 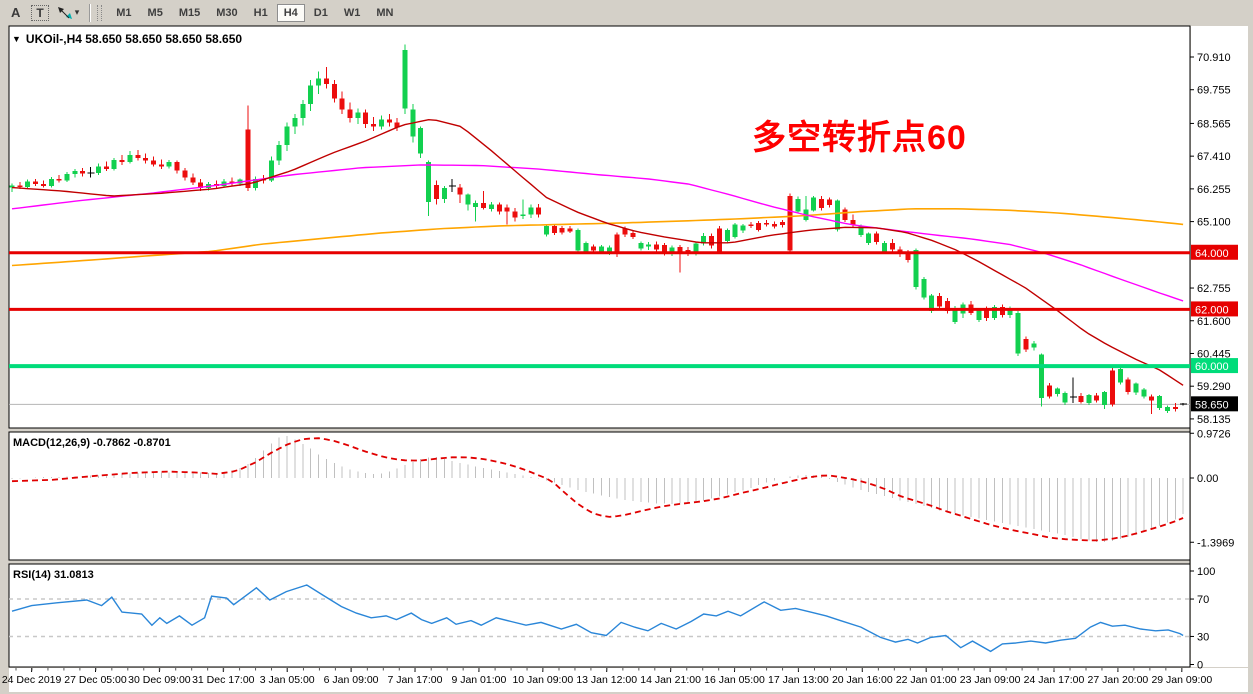 What do you see at coordinates (1200, 666) in the screenshot?
I see `rsi-tick-label: 0` at bounding box center [1200, 666].